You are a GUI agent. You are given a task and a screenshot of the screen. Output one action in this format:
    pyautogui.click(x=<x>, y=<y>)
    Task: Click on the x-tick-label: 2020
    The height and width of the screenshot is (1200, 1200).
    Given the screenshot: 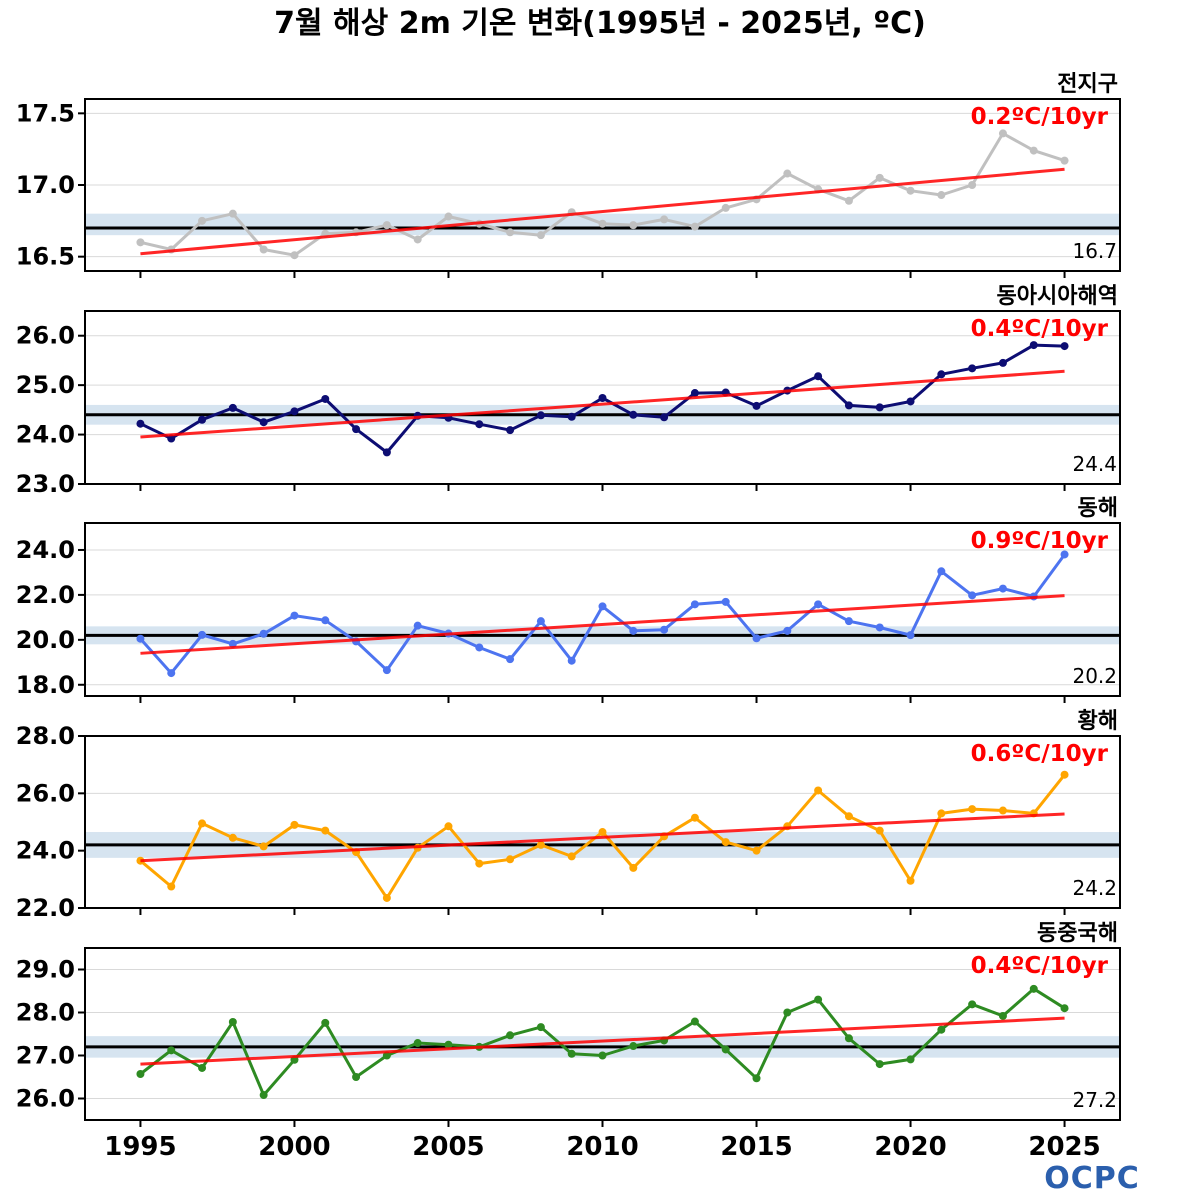 What is the action you would take?
    pyautogui.click(x=910, y=1147)
    